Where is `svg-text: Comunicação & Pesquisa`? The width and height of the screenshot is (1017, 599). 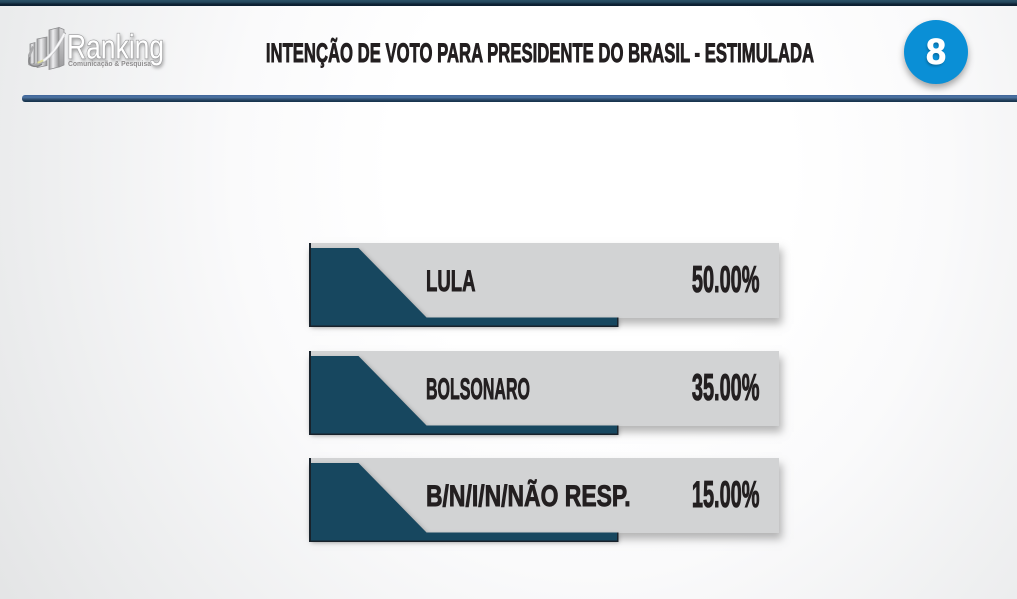 svg-text: Comunicação & Pesquisa is located at coordinates (109, 64).